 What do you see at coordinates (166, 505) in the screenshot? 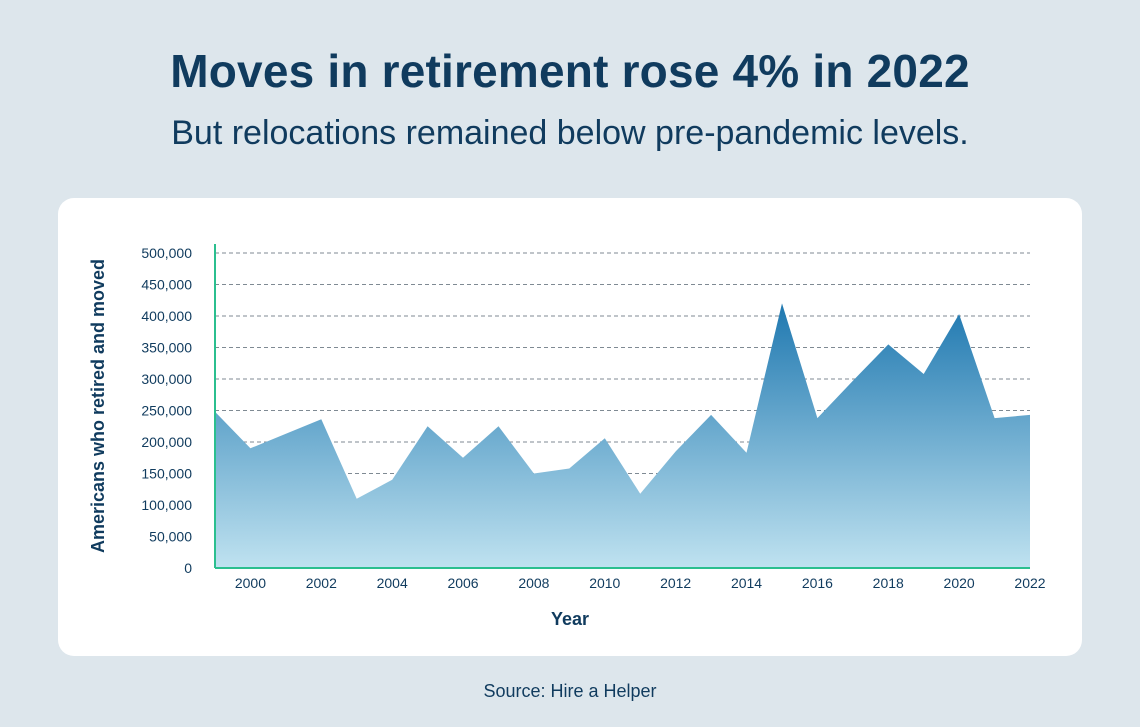
I see `y-tick-label: 100,000` at bounding box center [166, 505].